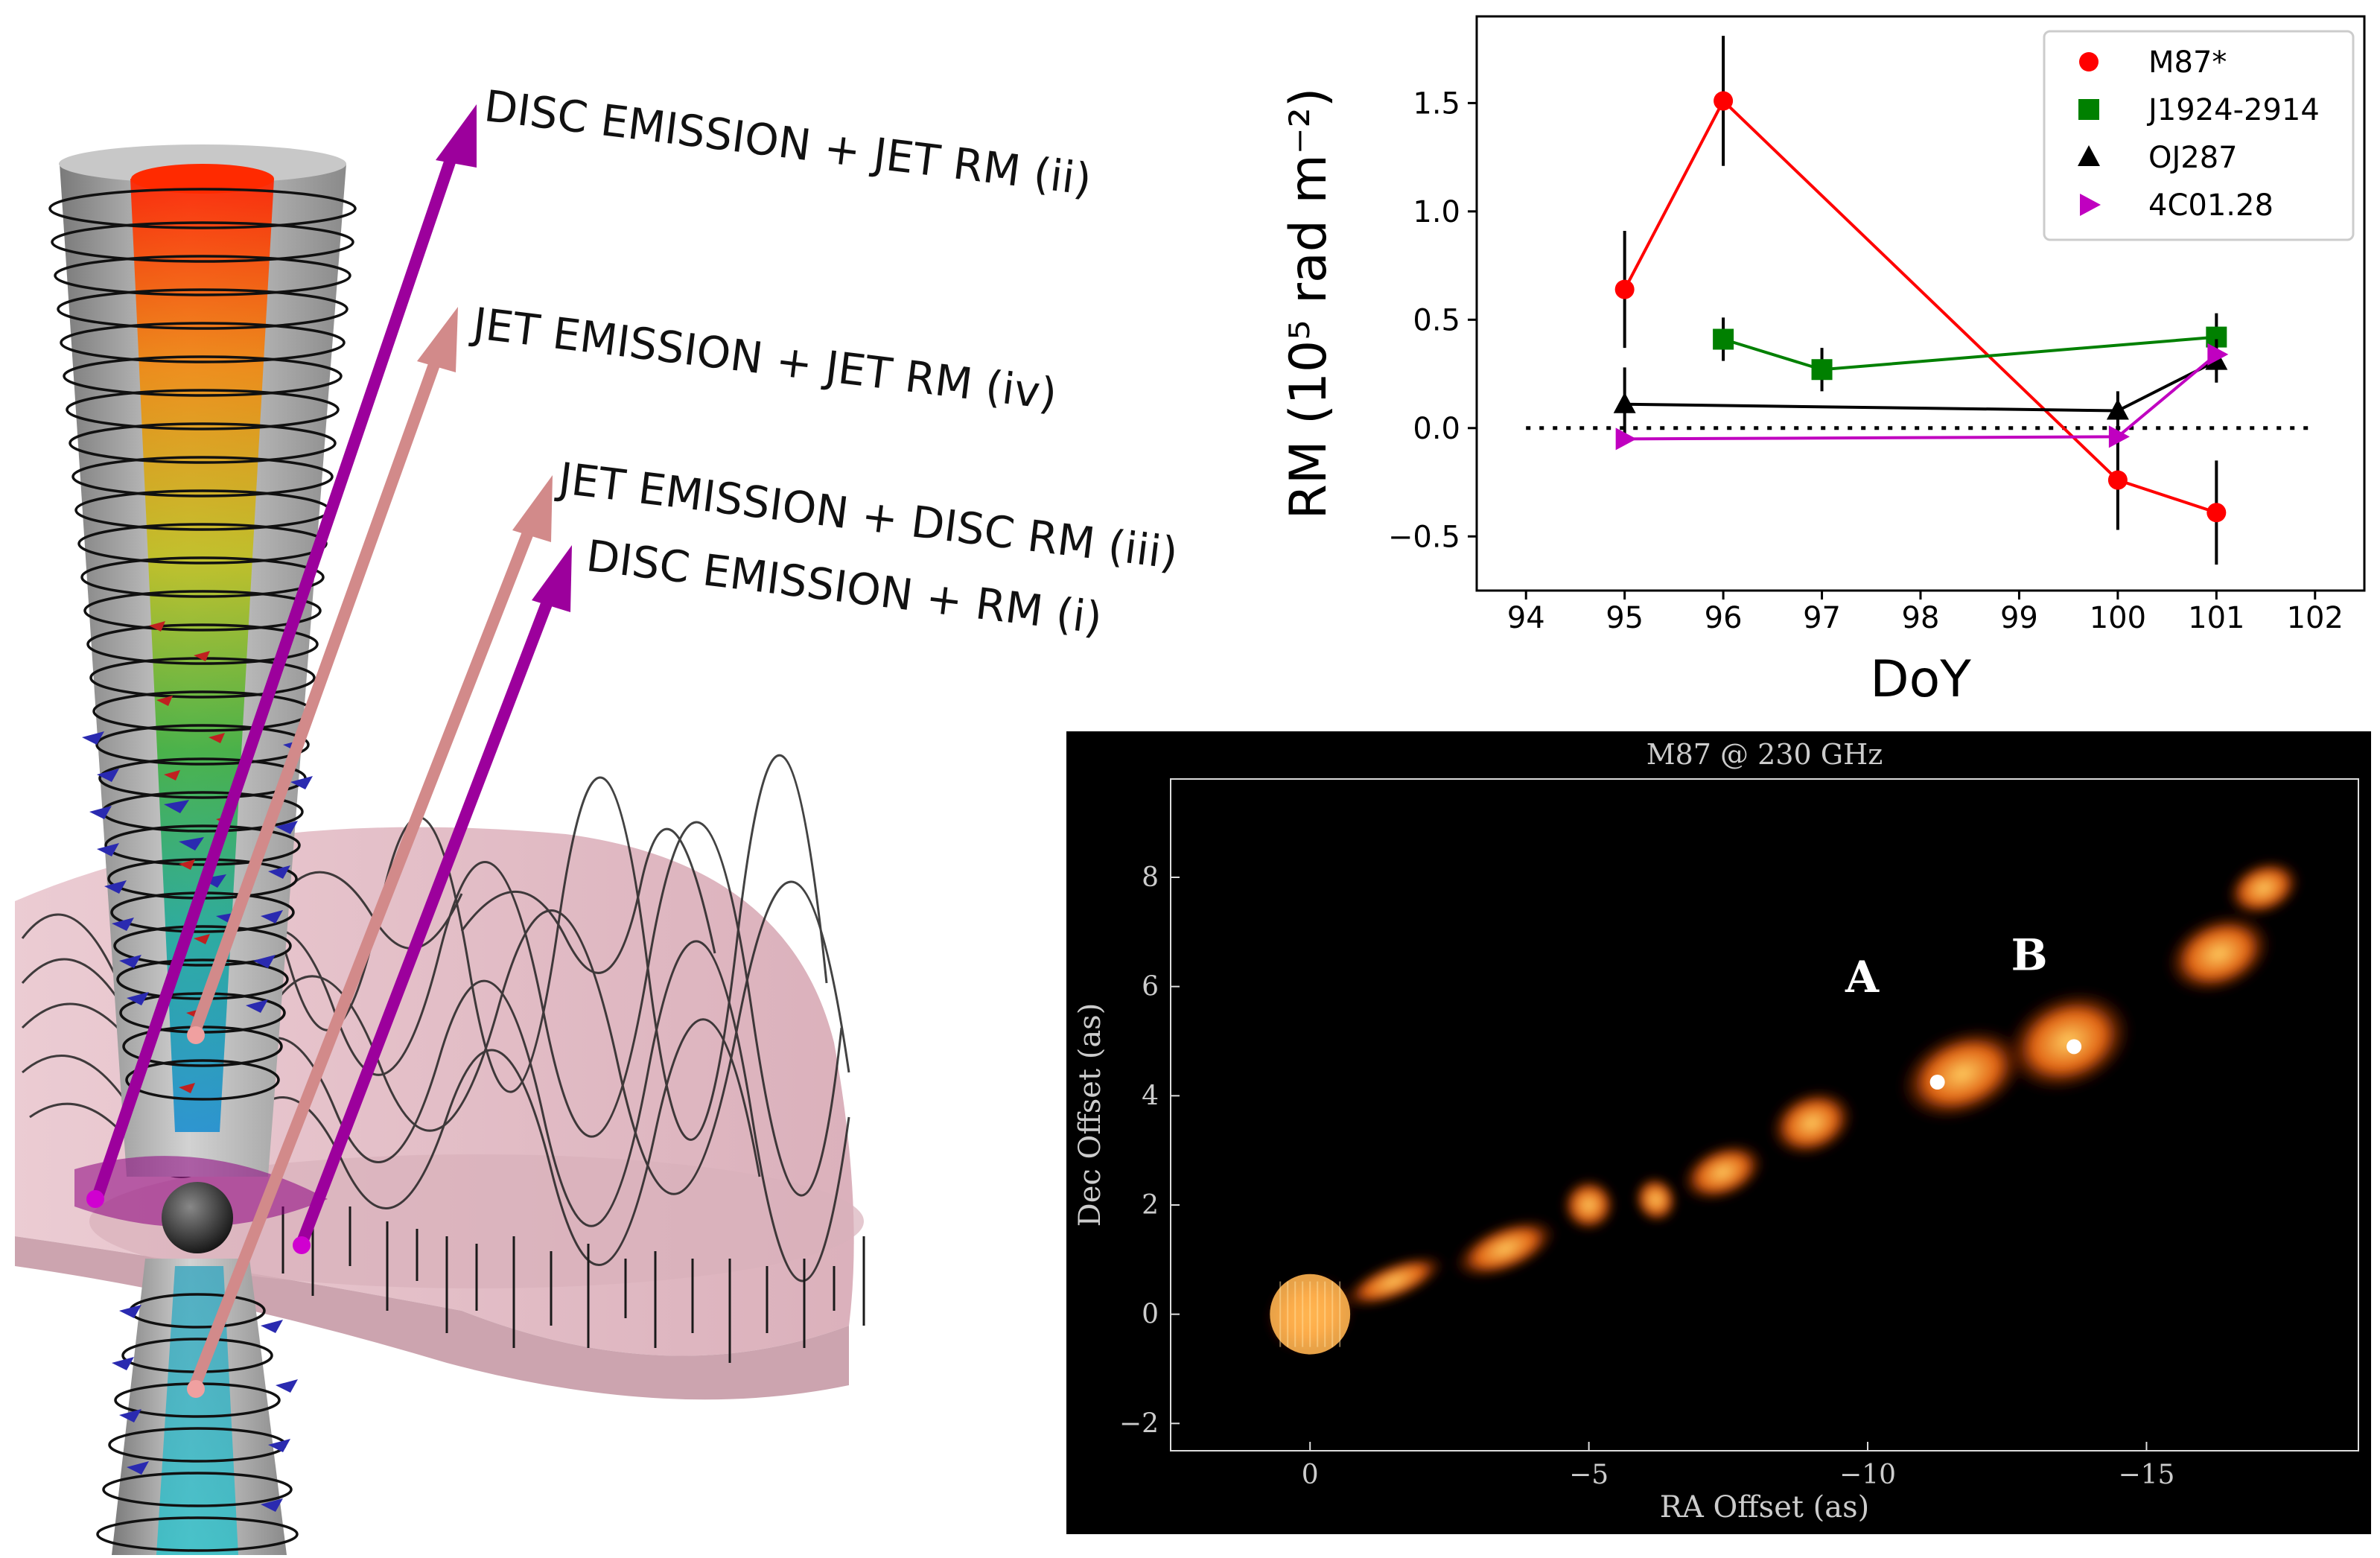 The image size is (2380, 1558). What do you see at coordinates (2118, 618) in the screenshot?
I see `x-tick-label: 100` at bounding box center [2118, 618].